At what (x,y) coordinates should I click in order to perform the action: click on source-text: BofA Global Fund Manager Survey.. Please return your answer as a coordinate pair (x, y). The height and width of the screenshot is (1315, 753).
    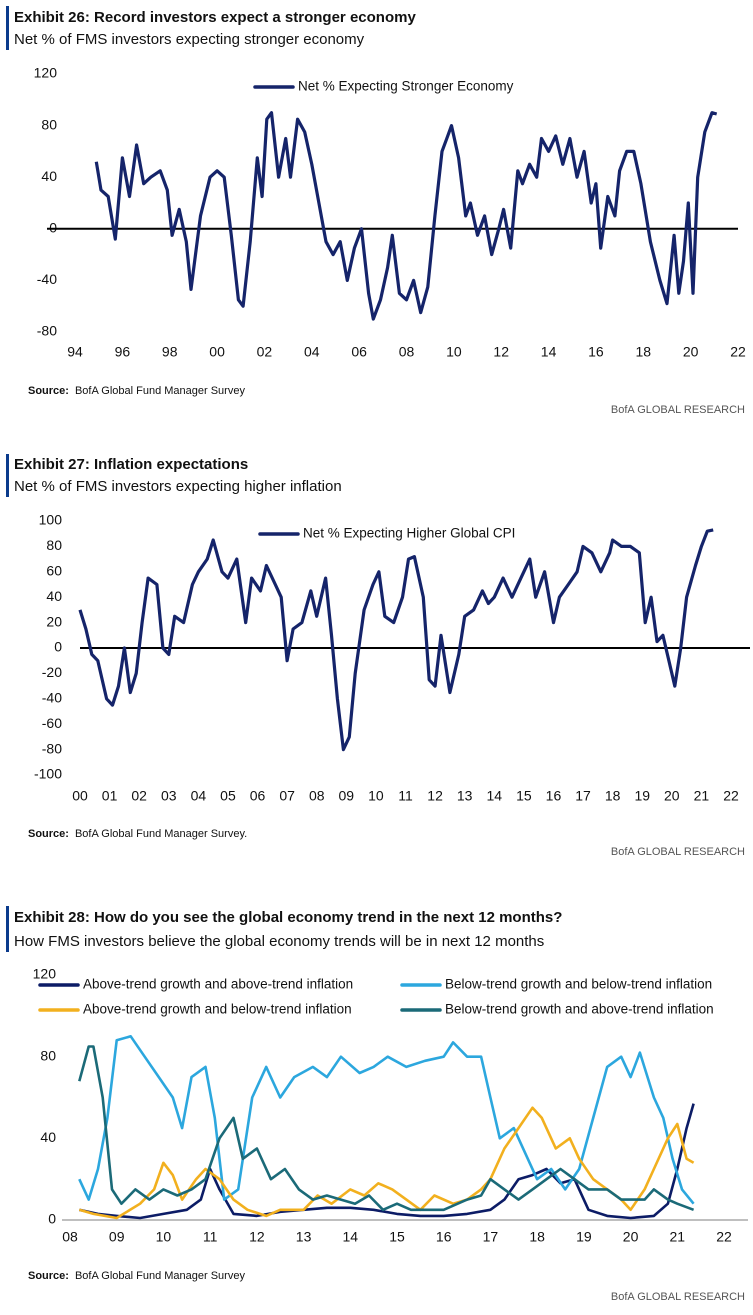
    Looking at the image, I should click on (161, 834).